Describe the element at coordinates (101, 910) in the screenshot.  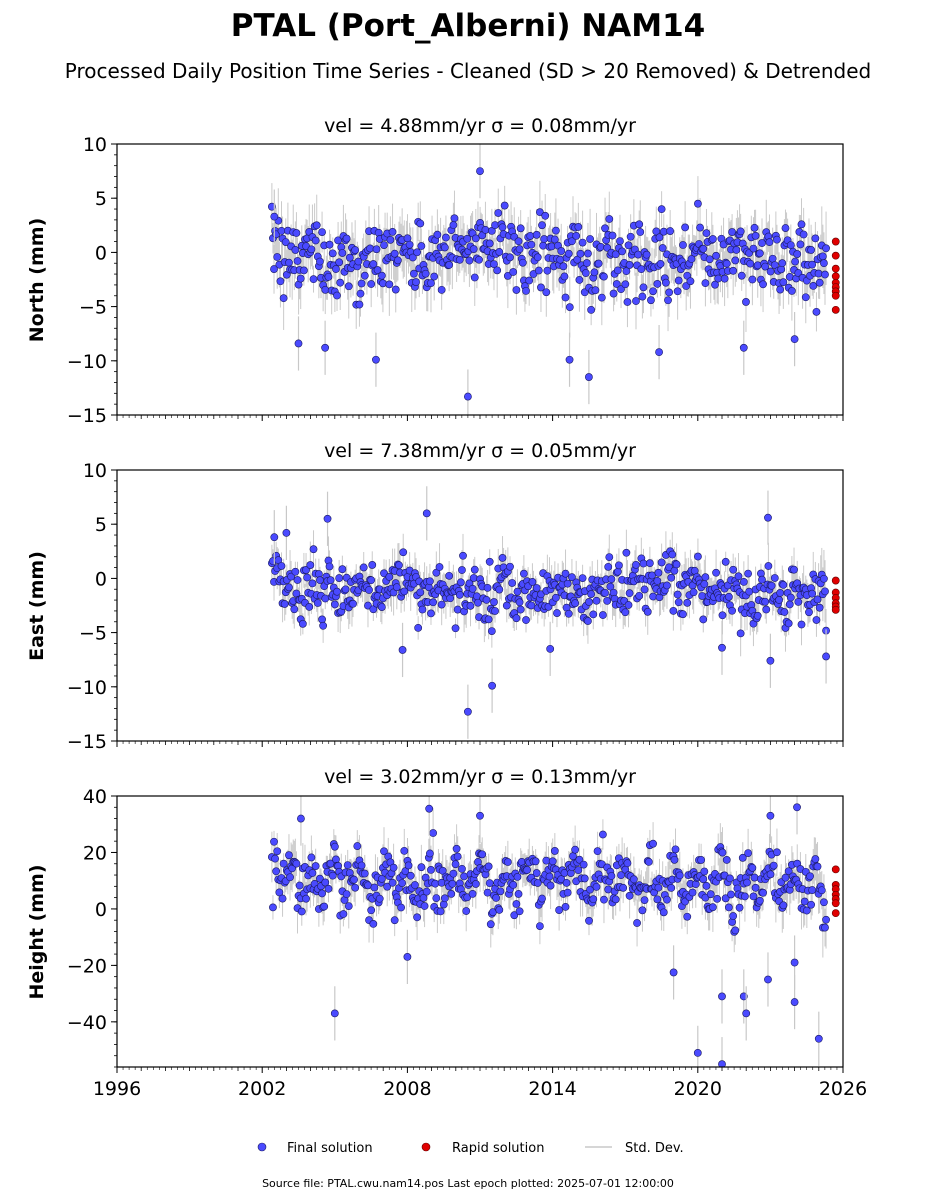
I see `y-tick-label-height: 0` at that location.